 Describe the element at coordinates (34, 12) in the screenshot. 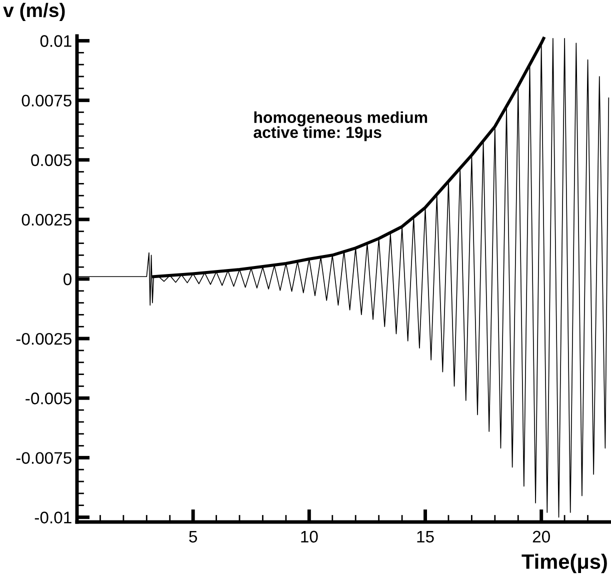

I see `y-axis-title: v (m/s)` at that location.